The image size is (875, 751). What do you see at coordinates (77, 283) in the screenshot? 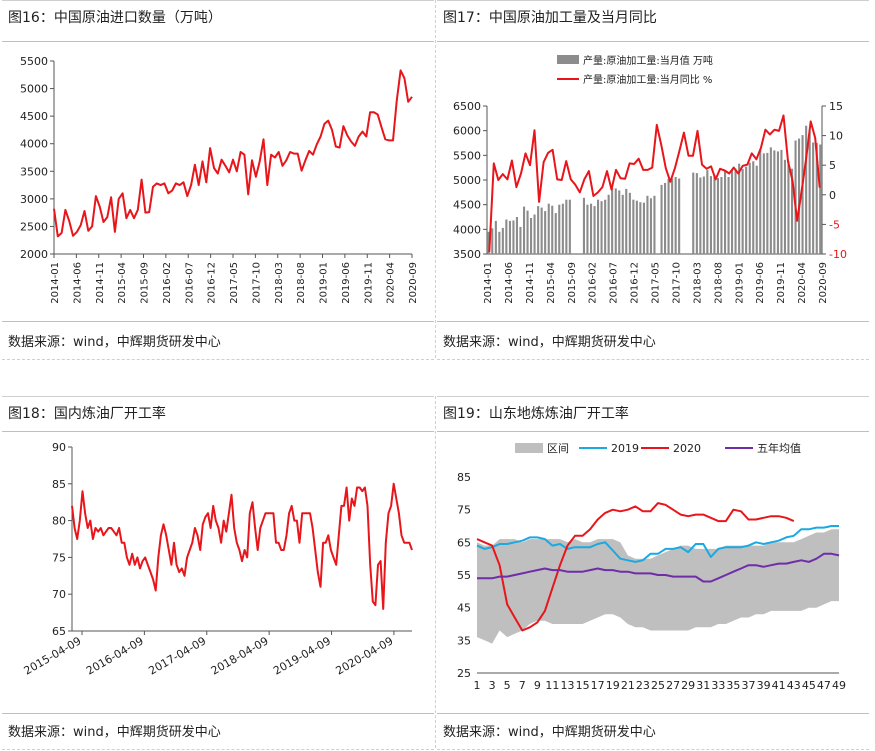
I see `x-tick-label: 2014-06` at bounding box center [77, 283].